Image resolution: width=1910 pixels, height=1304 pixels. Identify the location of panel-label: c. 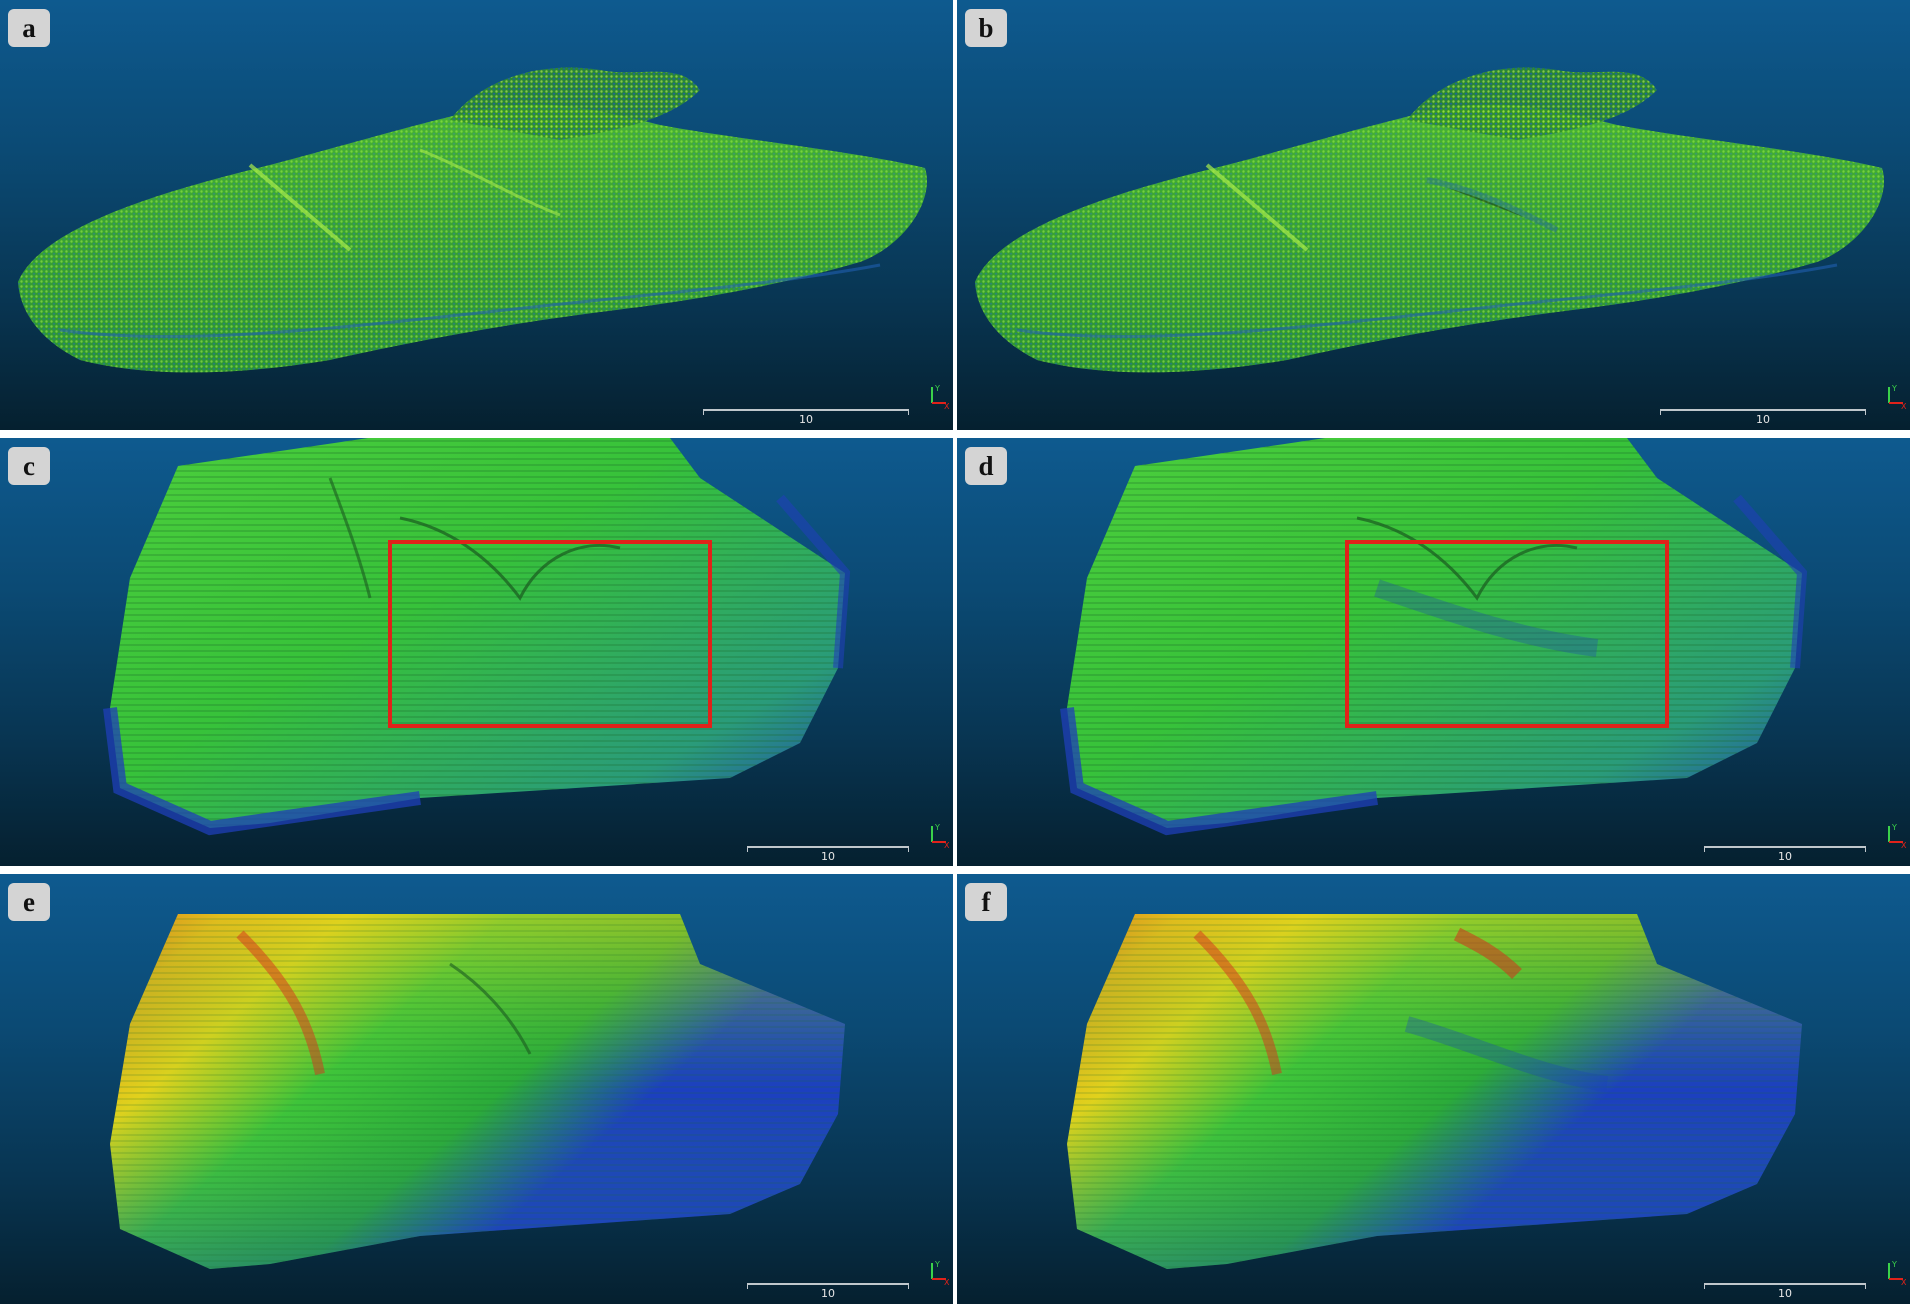
(29, 466).